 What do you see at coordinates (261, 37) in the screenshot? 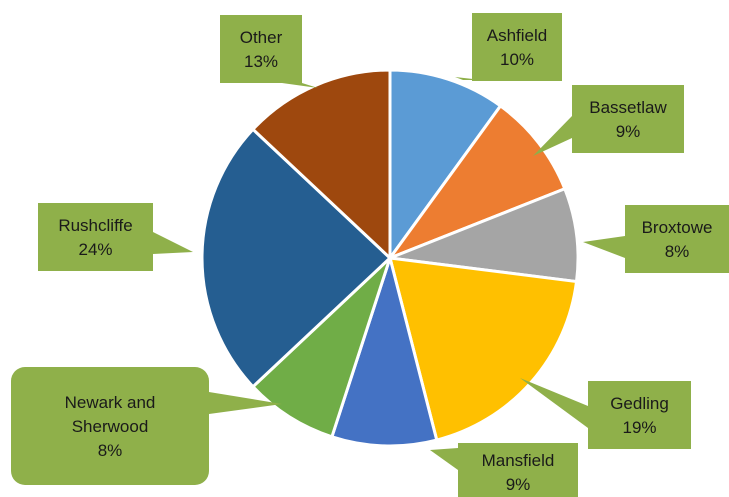
I see `category-label: Other` at bounding box center [261, 37].